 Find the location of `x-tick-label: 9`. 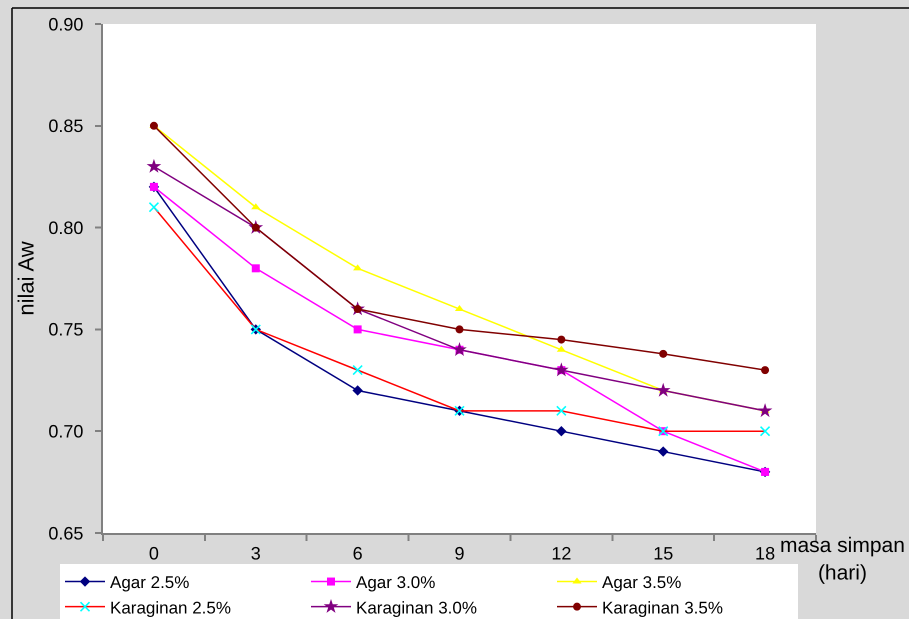

x-tick-label: 9 is located at coordinates (459, 554).